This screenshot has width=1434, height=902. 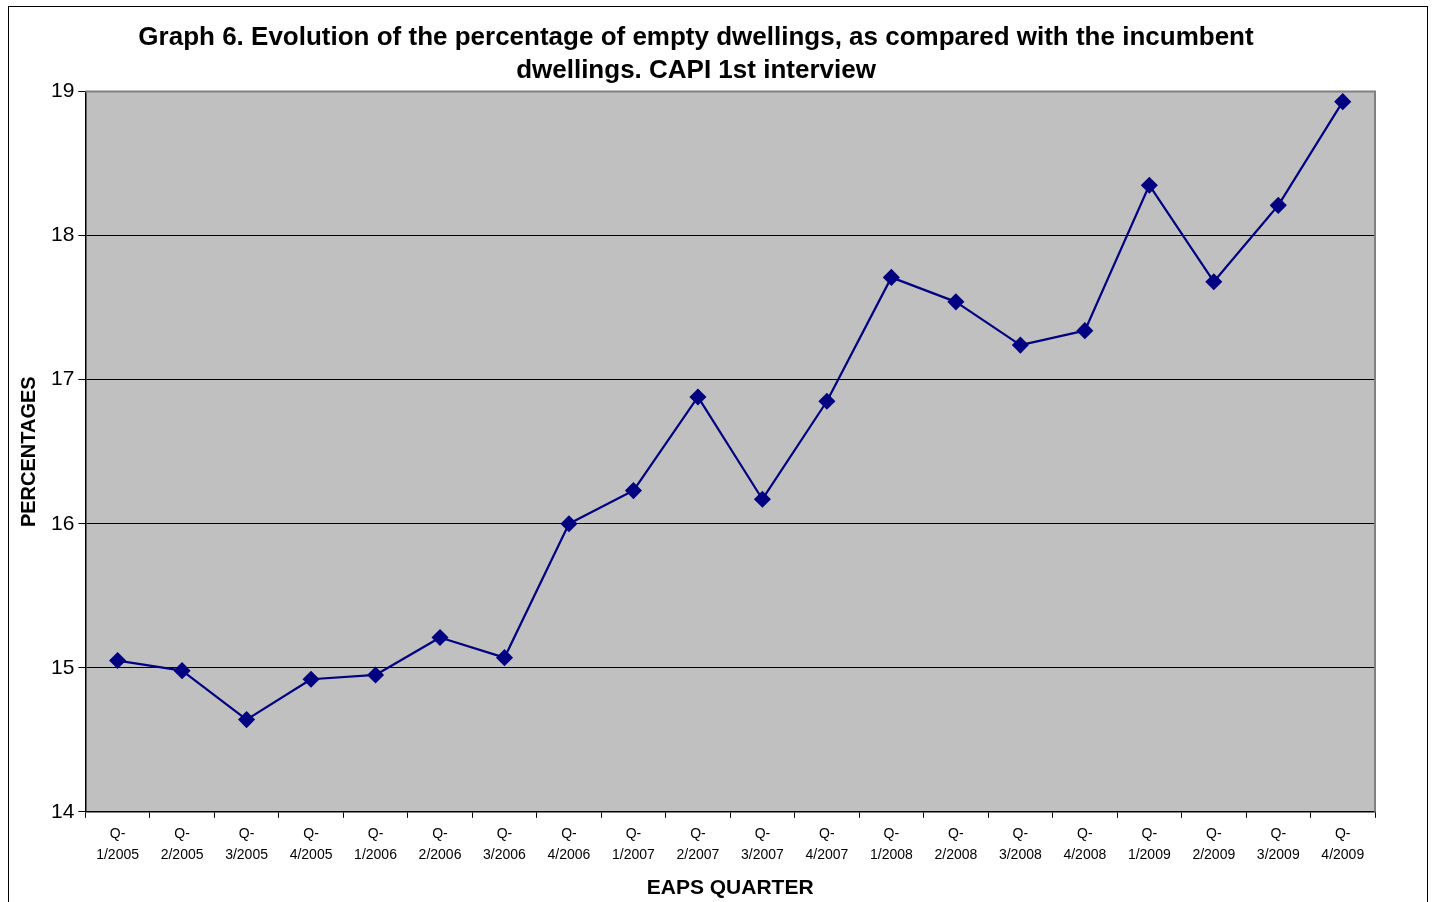 I want to click on x-tick-label: Q-4/2008, so click(x=1085, y=844).